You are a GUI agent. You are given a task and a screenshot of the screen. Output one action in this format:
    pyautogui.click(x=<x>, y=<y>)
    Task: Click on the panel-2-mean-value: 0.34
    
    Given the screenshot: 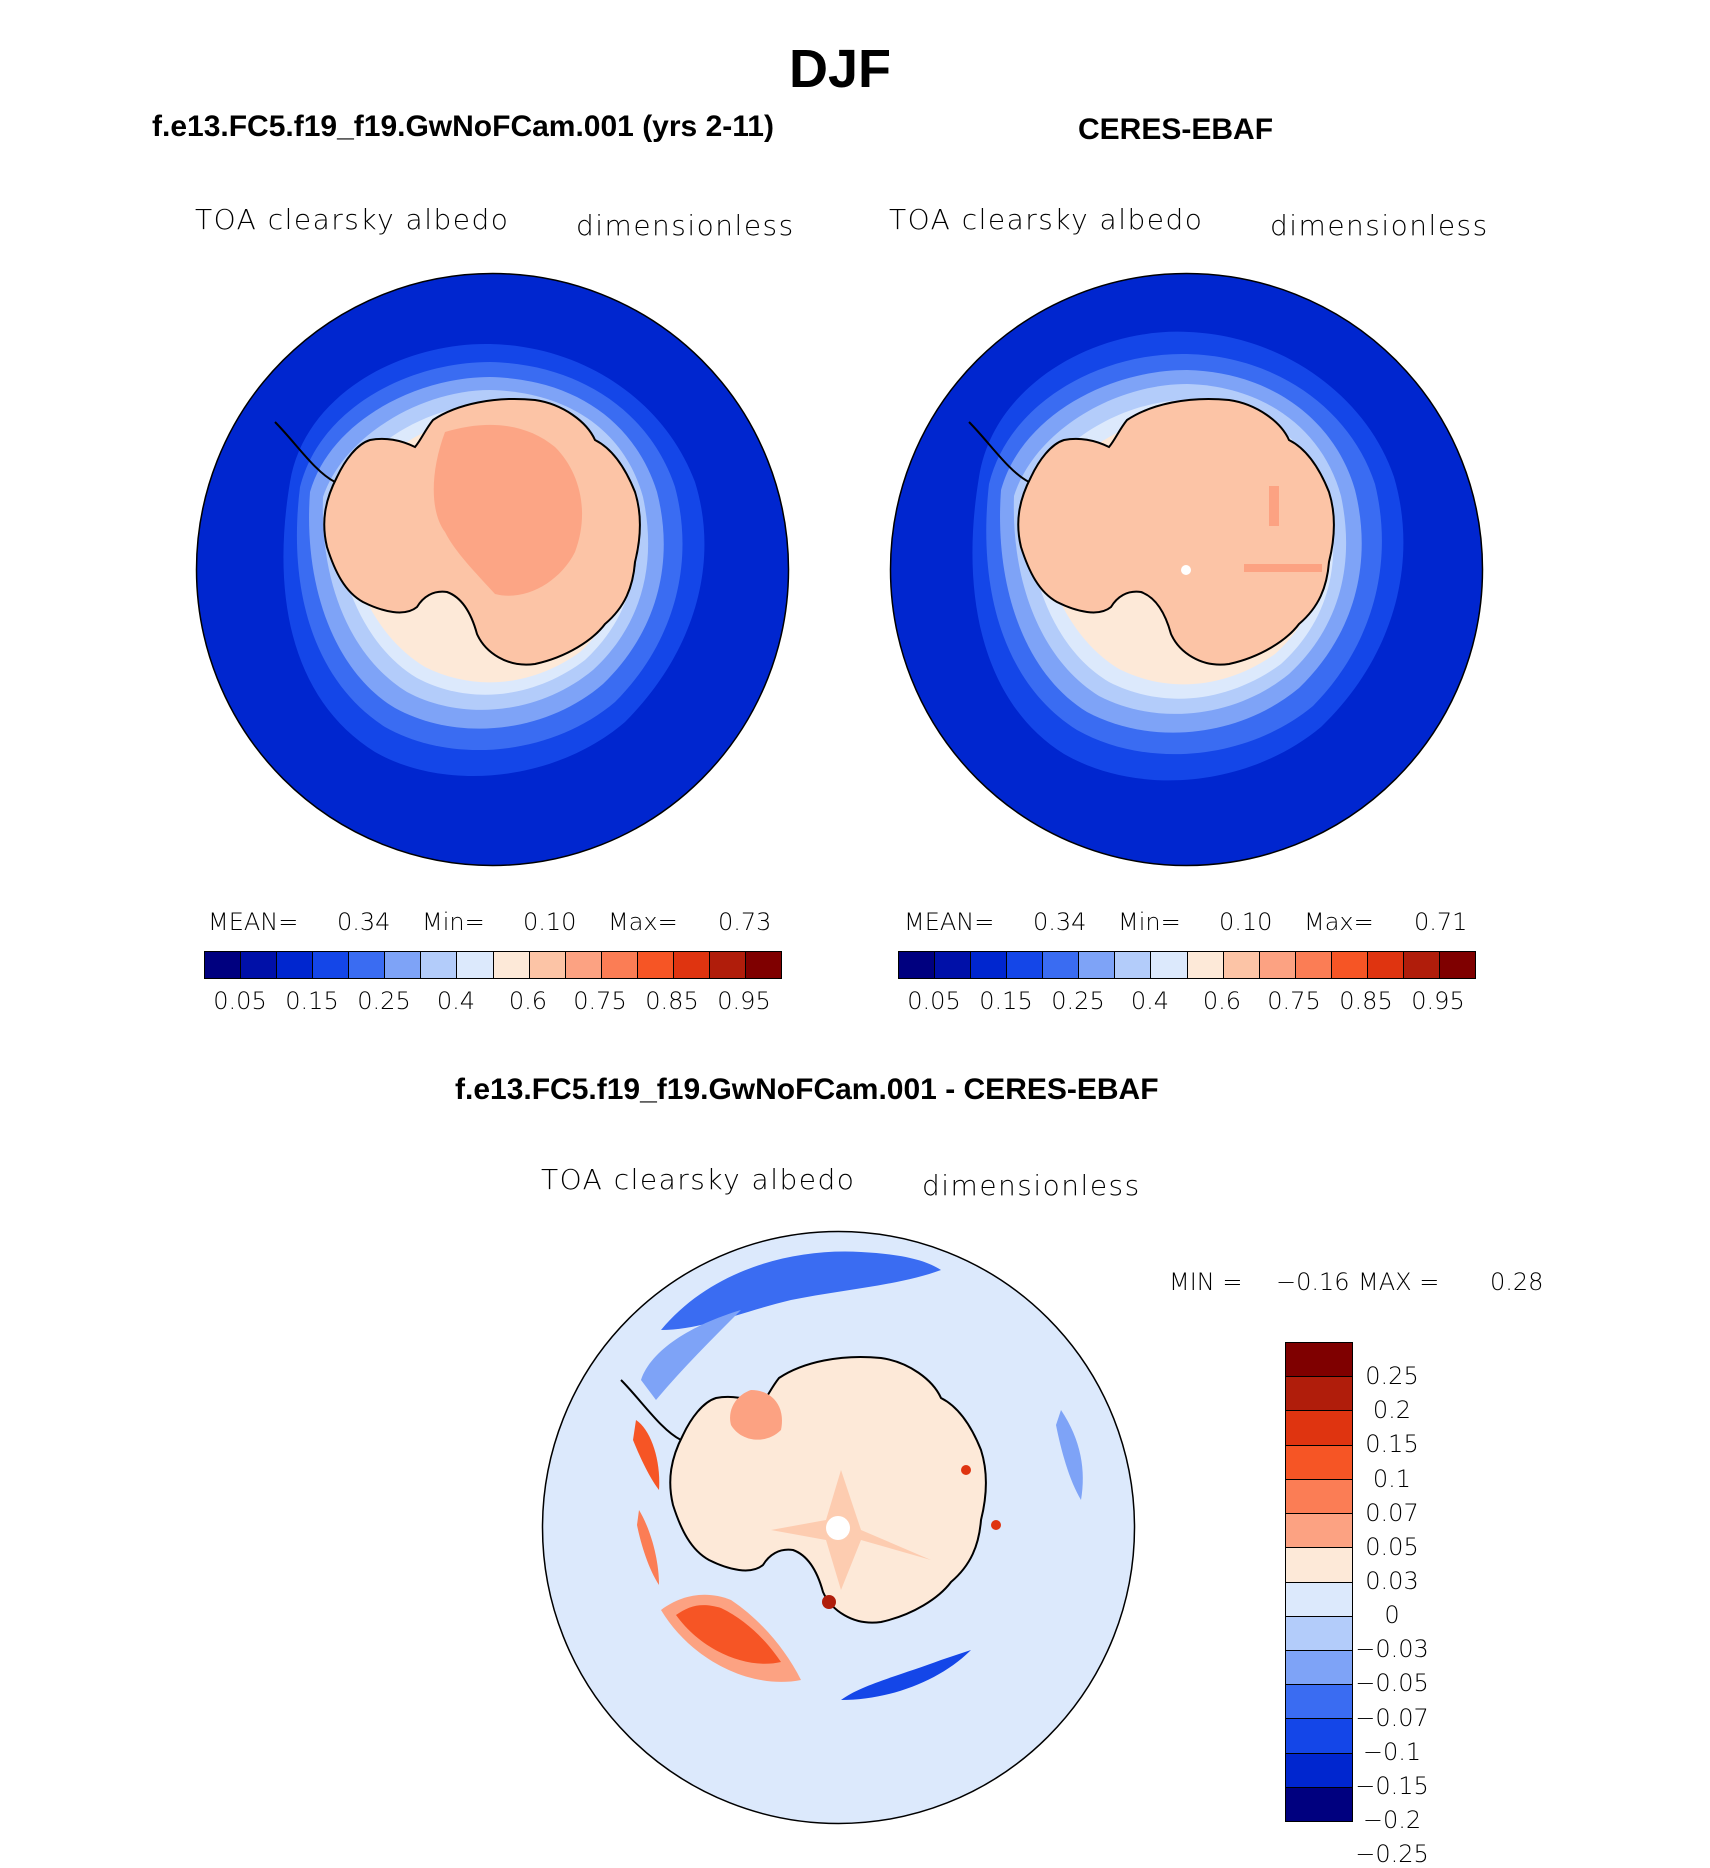 What is the action you would take?
    pyautogui.click(x=1060, y=922)
    